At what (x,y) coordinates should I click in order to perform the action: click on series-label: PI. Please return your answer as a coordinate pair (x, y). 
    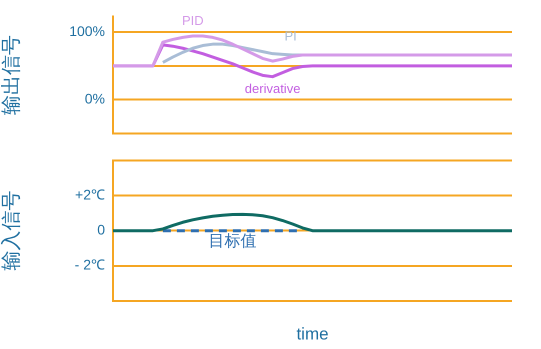
    Looking at the image, I should click on (290, 36).